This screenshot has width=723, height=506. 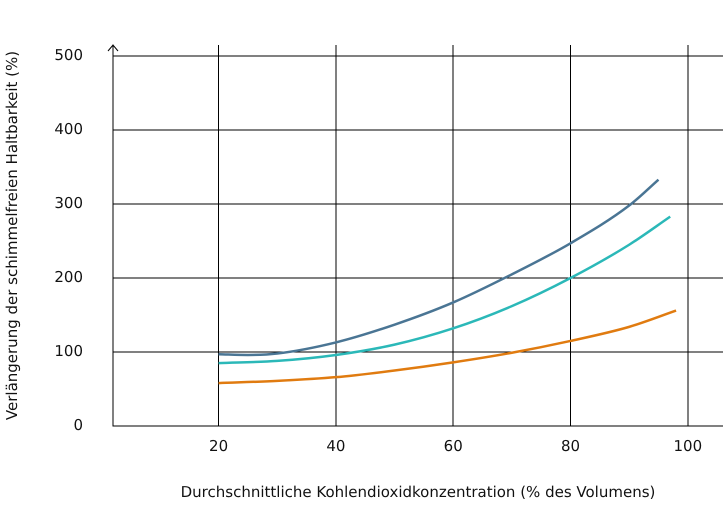 What do you see at coordinates (418, 491) in the screenshot?
I see `x-axis-title: Durchschnittliche Kohlendioxidkonzentration (% des Volumens)` at bounding box center [418, 491].